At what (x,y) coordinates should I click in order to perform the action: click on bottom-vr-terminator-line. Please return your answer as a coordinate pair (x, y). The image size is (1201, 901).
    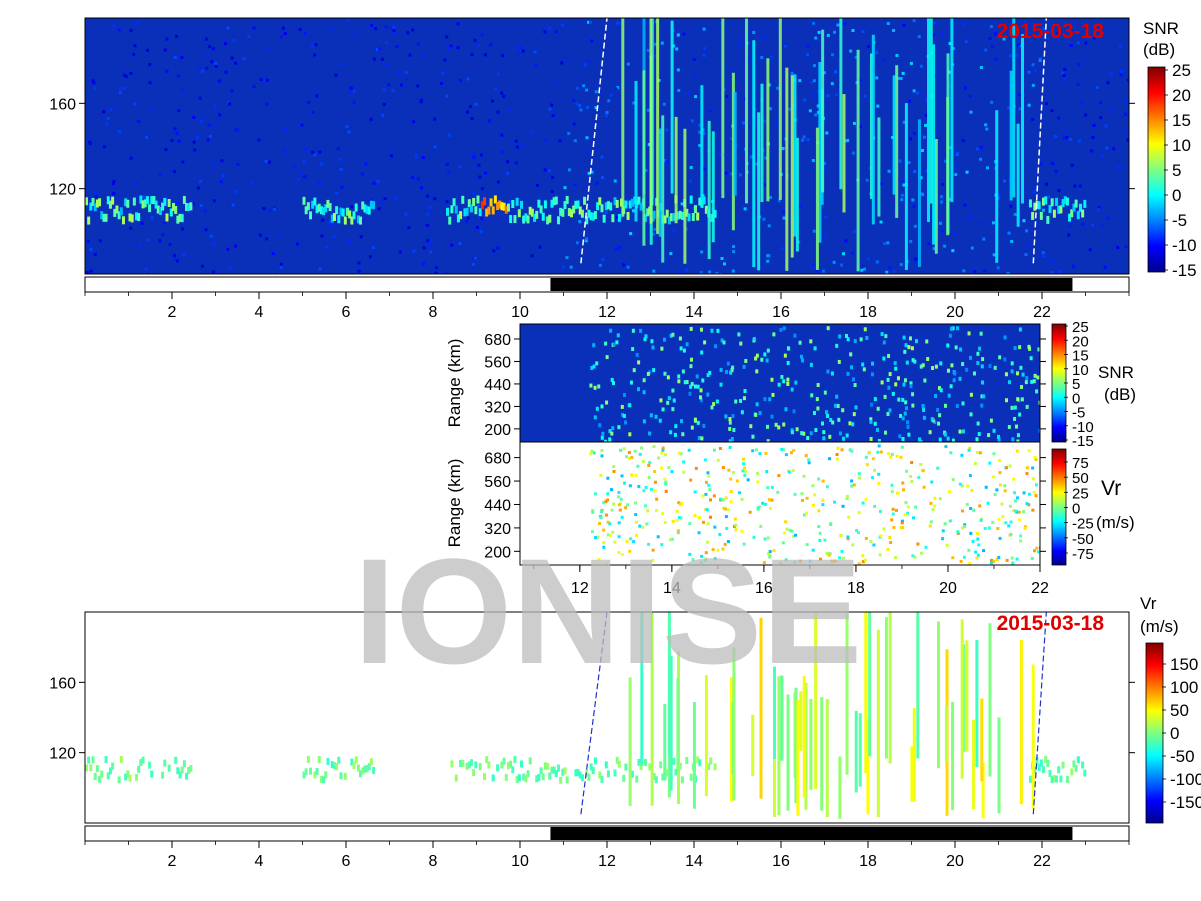
    Looking at the image, I should click on (1039, 713).